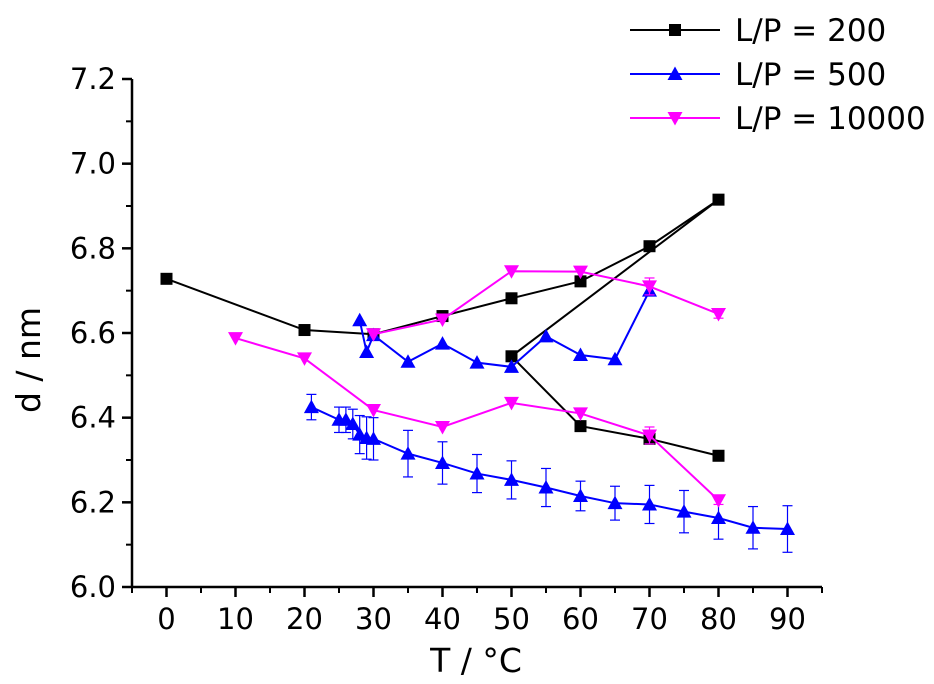 Image resolution: width=934 pixels, height=684 pixels. What do you see at coordinates (166, 619) in the screenshot?
I see `x-tick-label: 0` at bounding box center [166, 619].